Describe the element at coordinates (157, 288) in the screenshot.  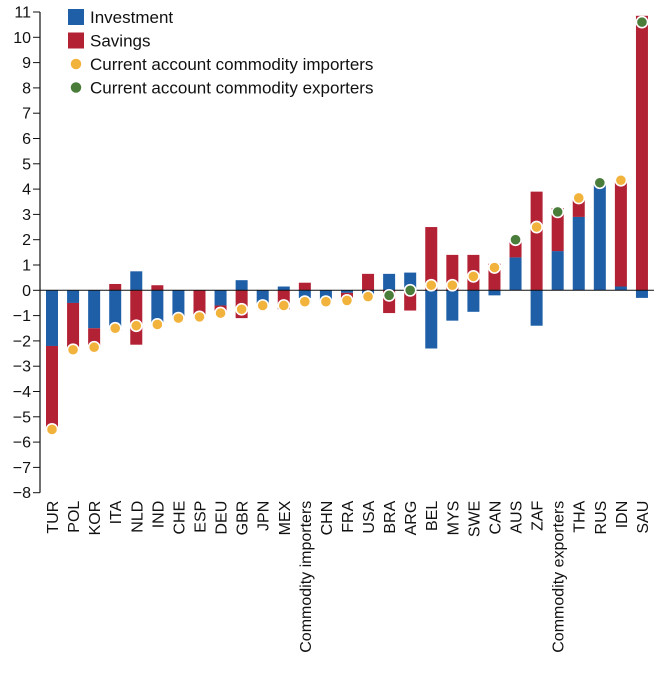
I see `bar-savings-ind` at that location.